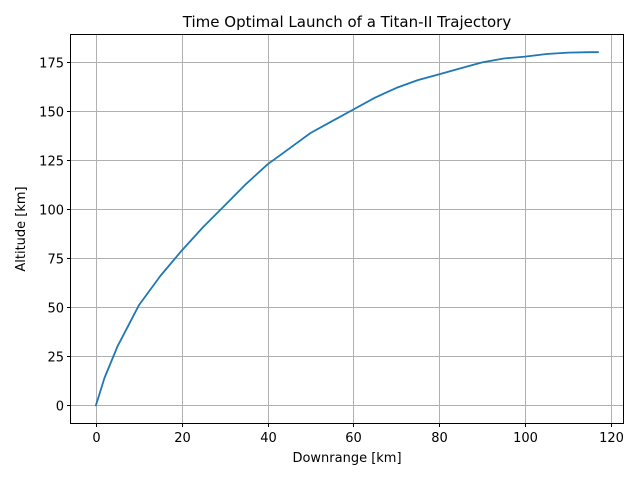  I want to click on x-axis-label: Downrange [km], so click(346, 458).